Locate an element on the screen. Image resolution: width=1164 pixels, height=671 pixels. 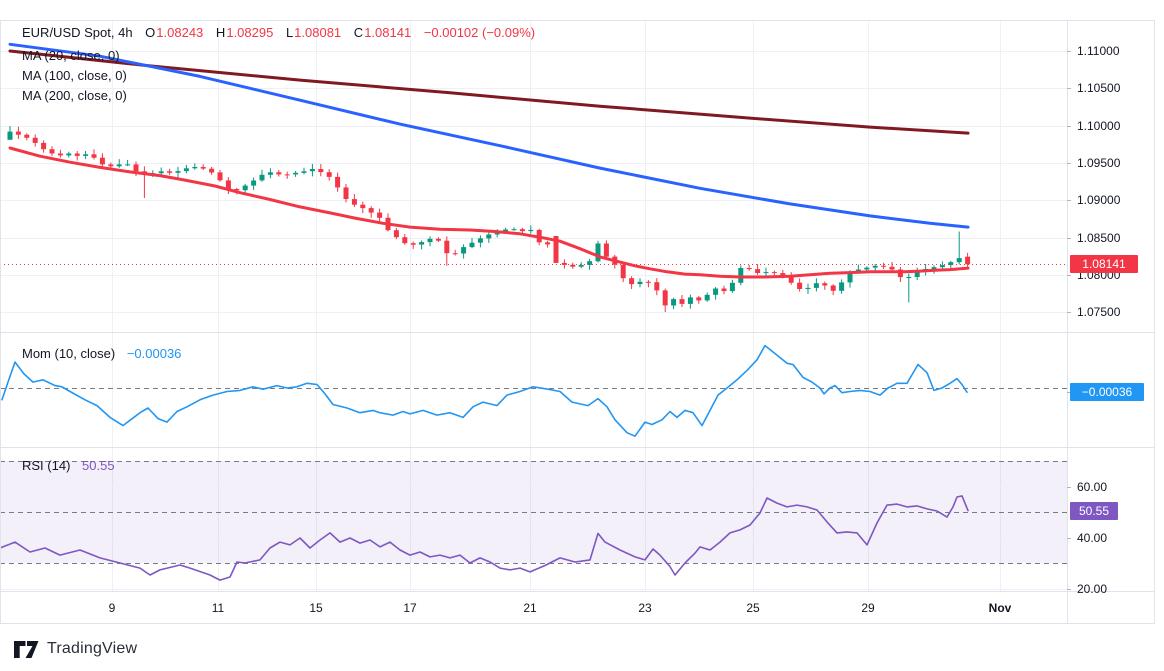
time-axis-label: 21 is located at coordinates (530, 608).